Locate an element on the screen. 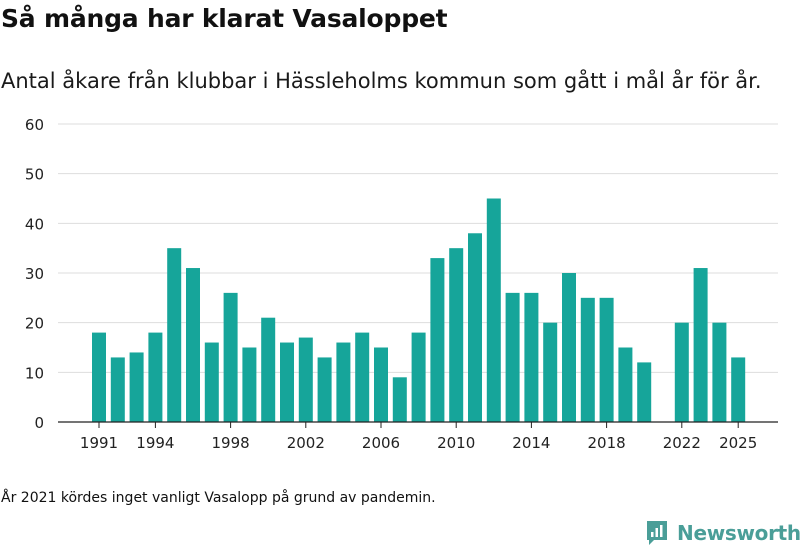 The image size is (800, 550). bar-1992 is located at coordinates (117, 389).